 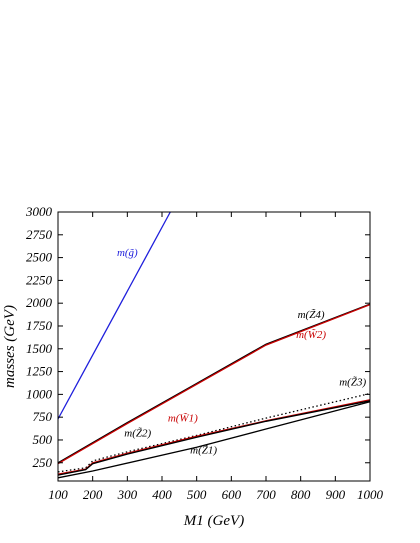 What do you see at coordinates (93, 494) in the screenshot?
I see `x-tick-label: 200` at bounding box center [93, 494].